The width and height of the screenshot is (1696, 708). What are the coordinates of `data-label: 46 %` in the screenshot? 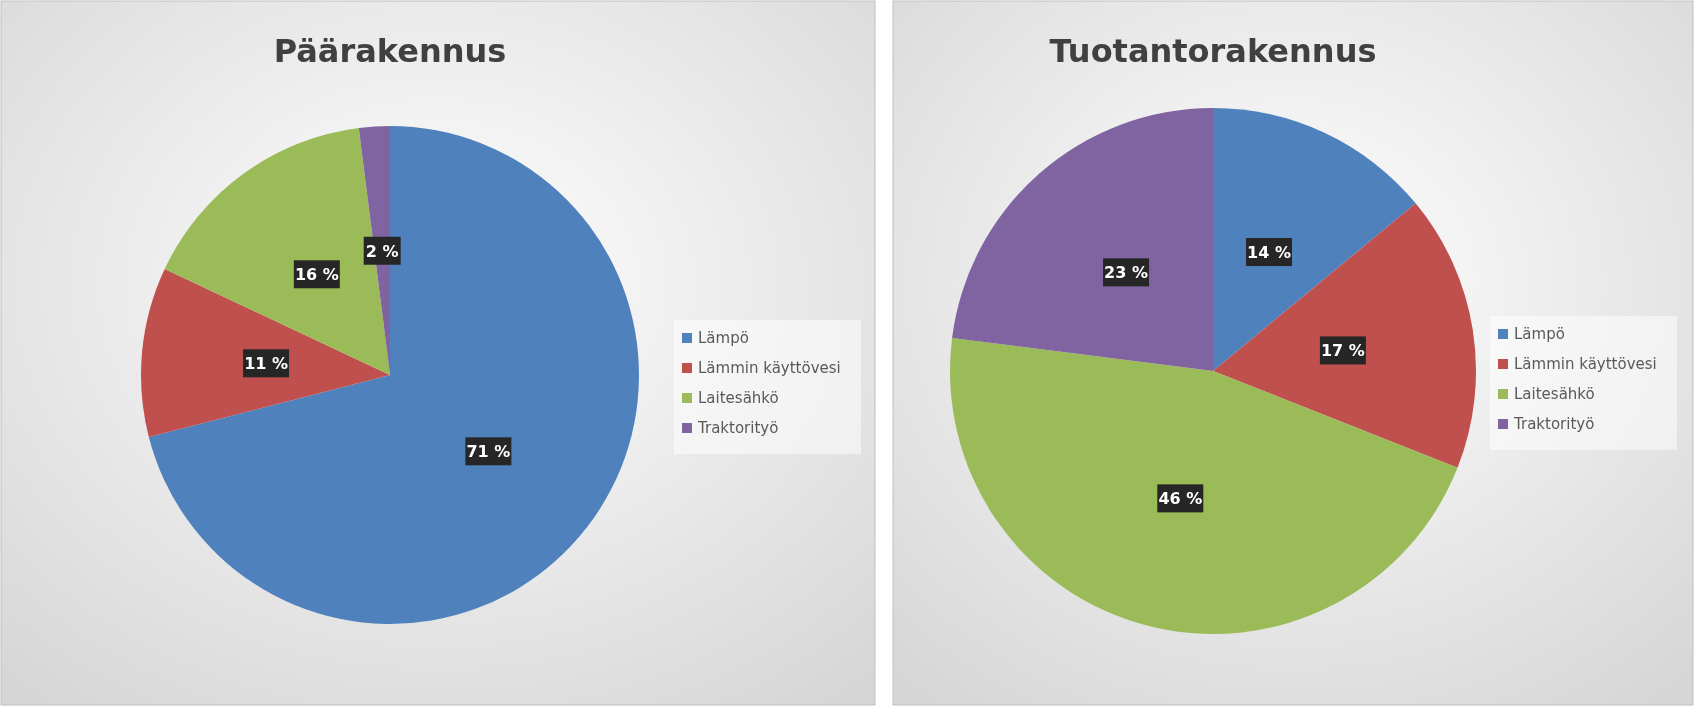 It's located at (1180, 499).